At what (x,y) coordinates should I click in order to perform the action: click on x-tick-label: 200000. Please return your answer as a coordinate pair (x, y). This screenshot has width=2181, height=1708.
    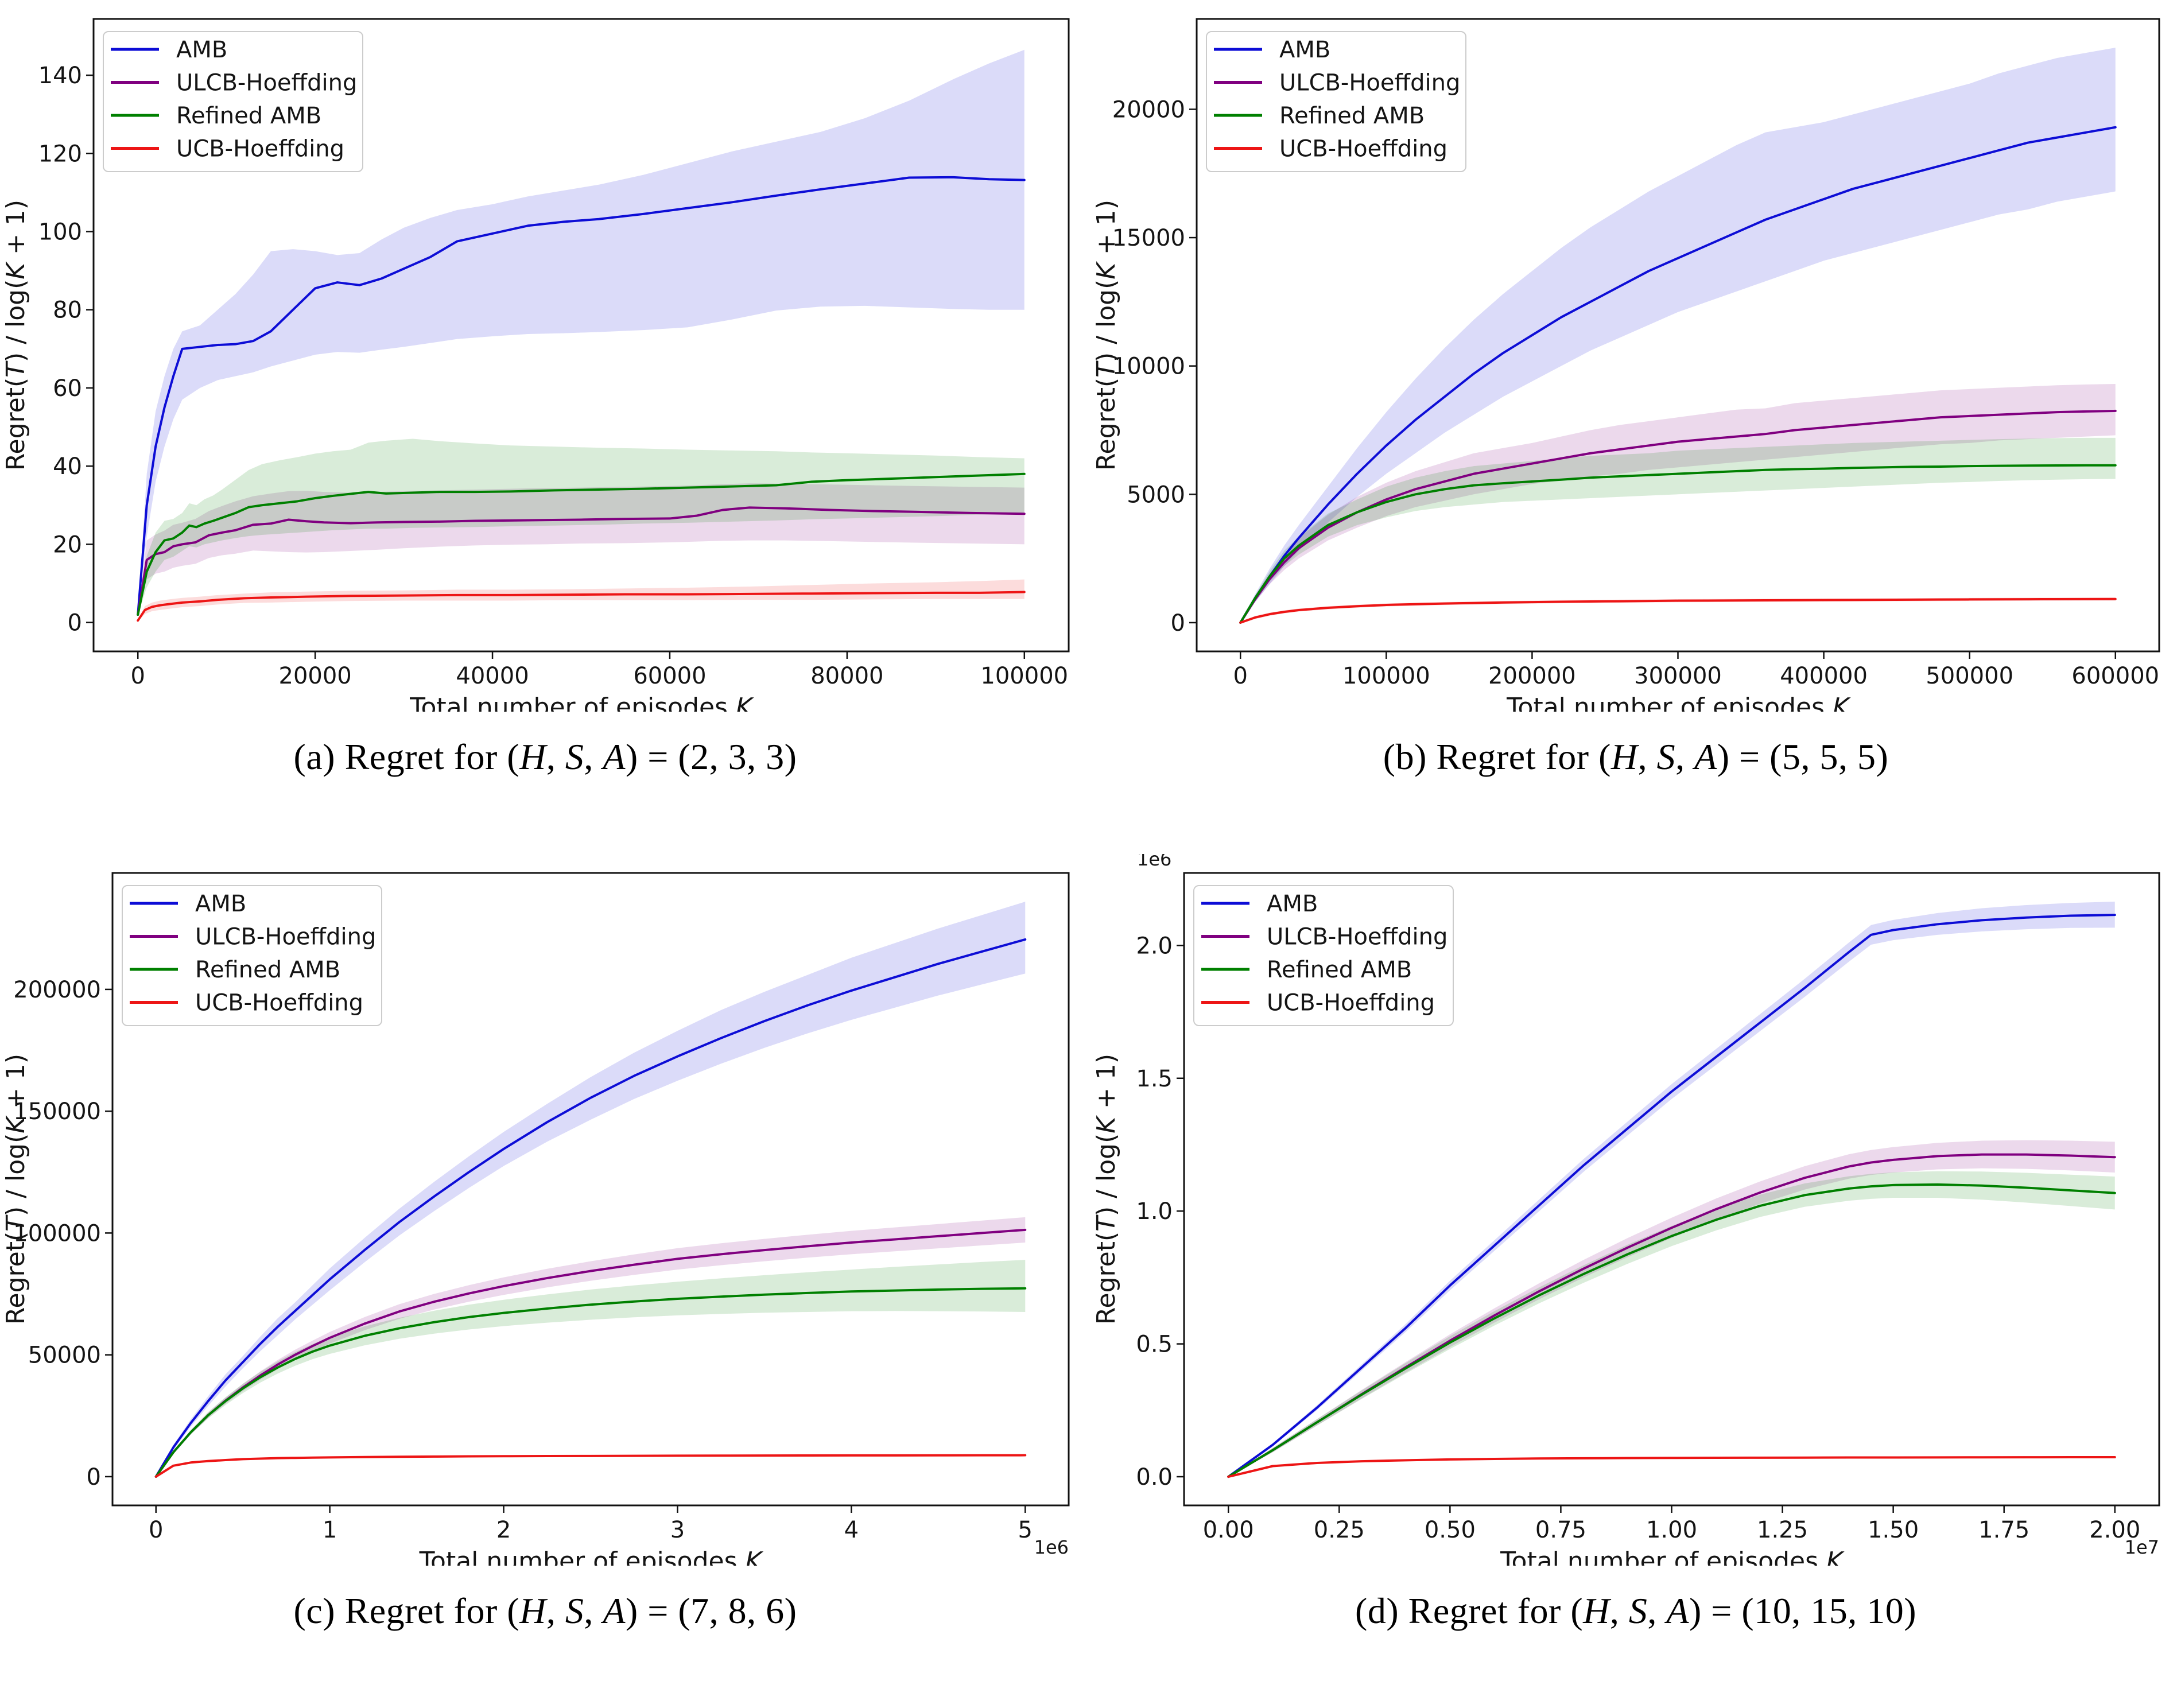
    Looking at the image, I should click on (1532, 676).